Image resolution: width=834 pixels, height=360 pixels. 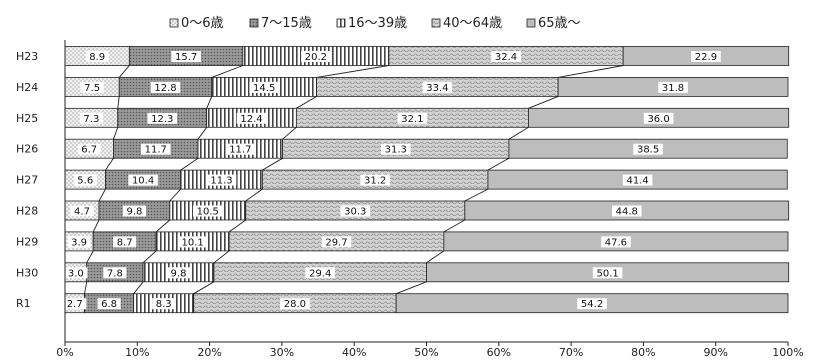 I want to click on value-label-H27-1: 5.6, so click(x=85, y=181).